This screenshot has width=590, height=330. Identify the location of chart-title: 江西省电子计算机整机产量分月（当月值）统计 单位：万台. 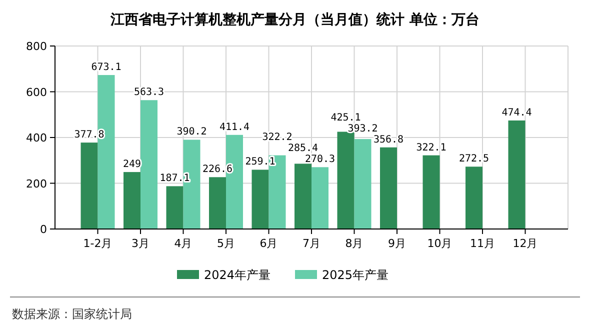
(295, 19).